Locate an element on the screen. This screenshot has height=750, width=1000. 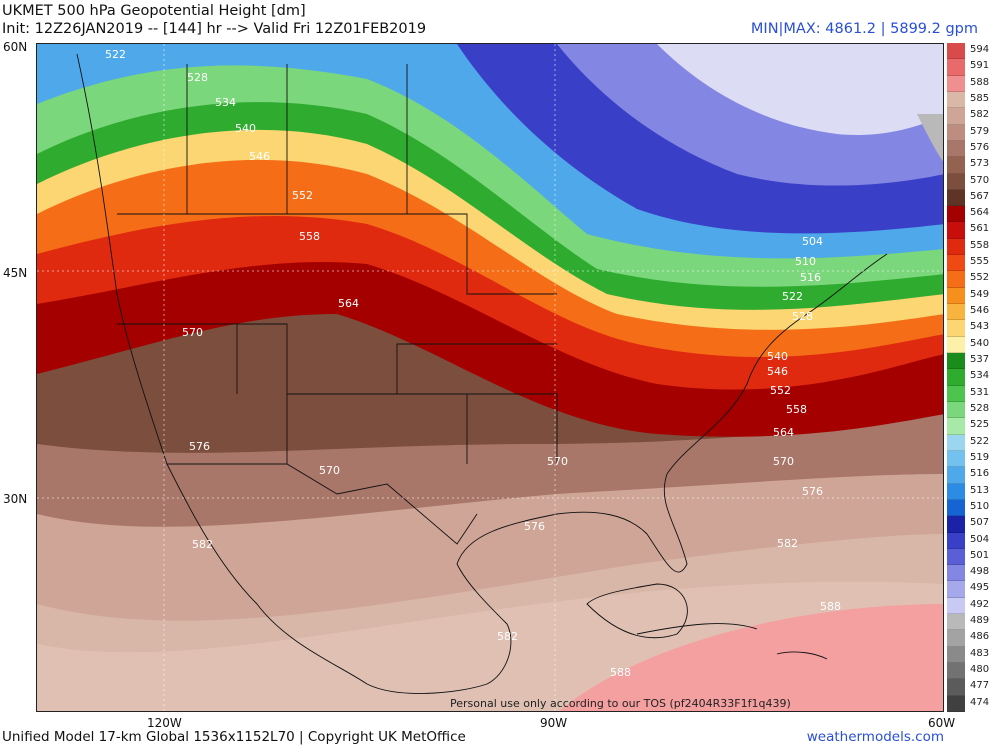
legend-row: 540 is located at coordinates (973, 345).